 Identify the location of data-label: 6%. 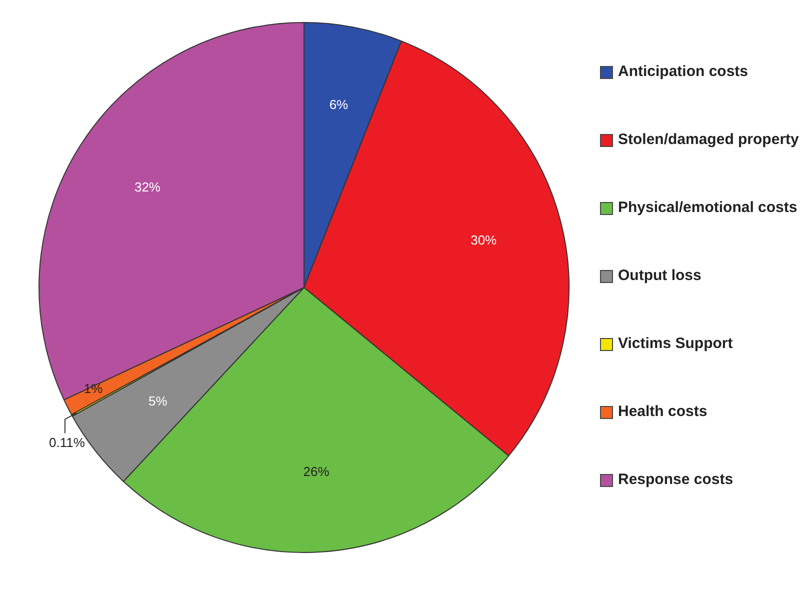
(339, 104).